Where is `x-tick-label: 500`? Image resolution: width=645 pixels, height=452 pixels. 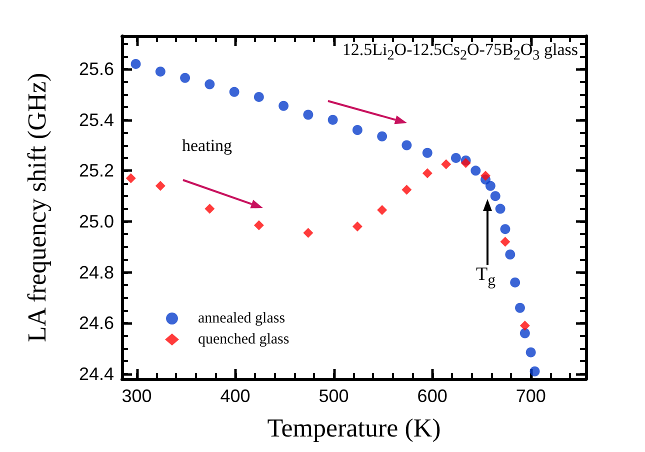
x-tick-label: 500 is located at coordinates (333, 396).